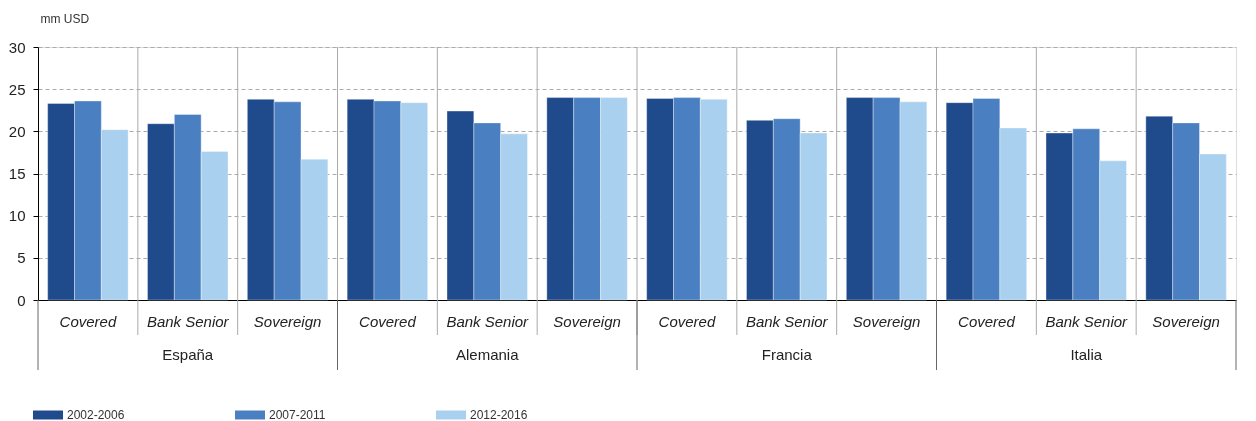 The width and height of the screenshot is (1256, 421). What do you see at coordinates (487, 354) in the screenshot?
I see `text: Alemania` at bounding box center [487, 354].